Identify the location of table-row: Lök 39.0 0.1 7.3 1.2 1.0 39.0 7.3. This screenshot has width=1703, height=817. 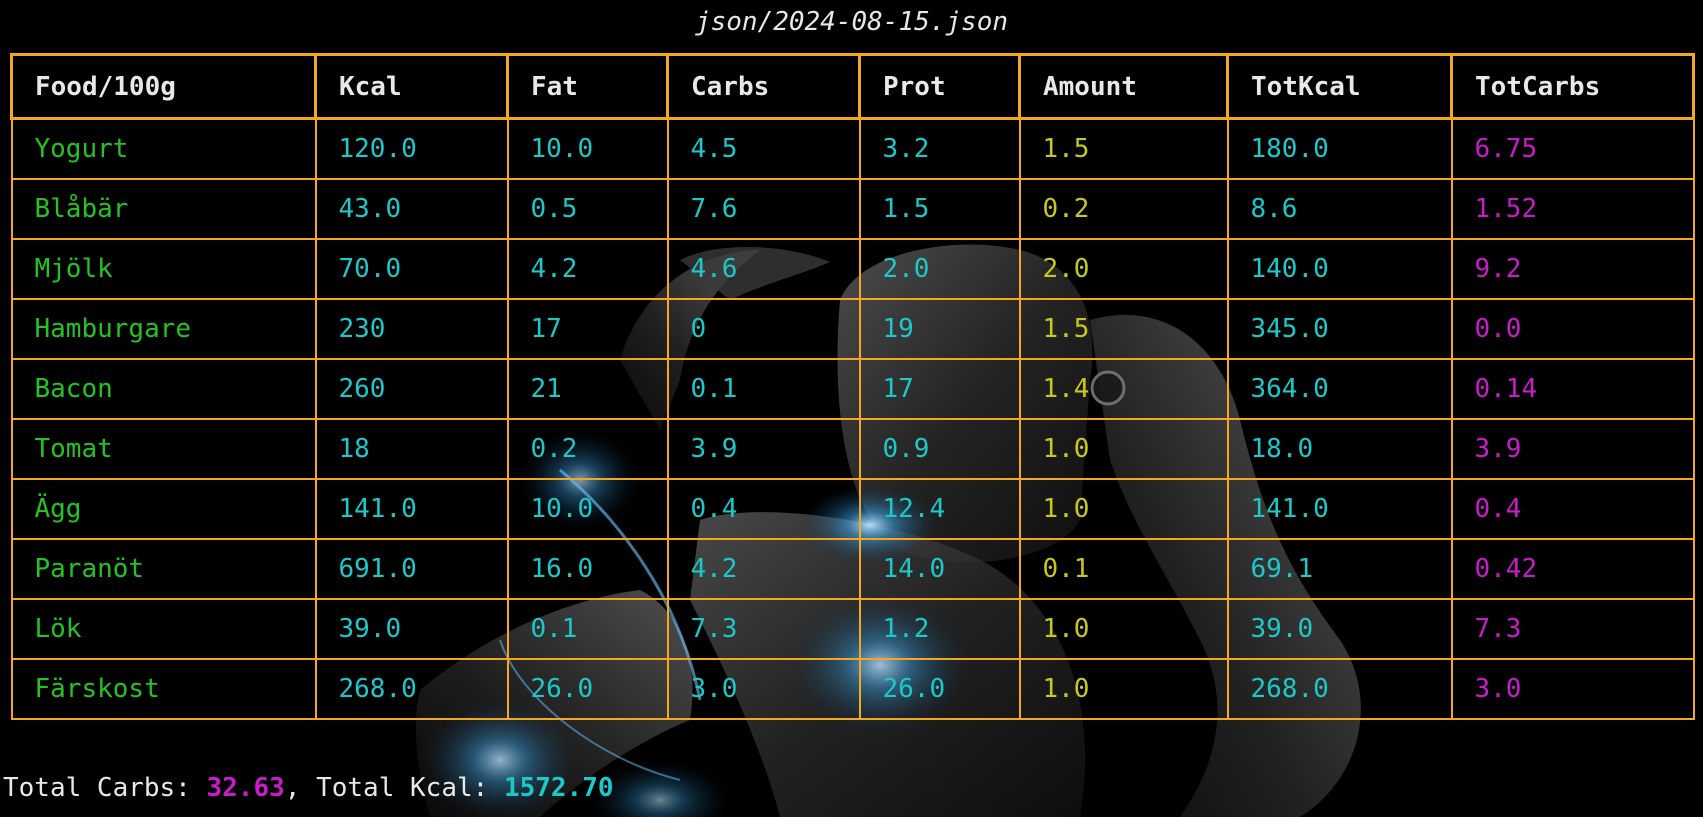
(852, 628).